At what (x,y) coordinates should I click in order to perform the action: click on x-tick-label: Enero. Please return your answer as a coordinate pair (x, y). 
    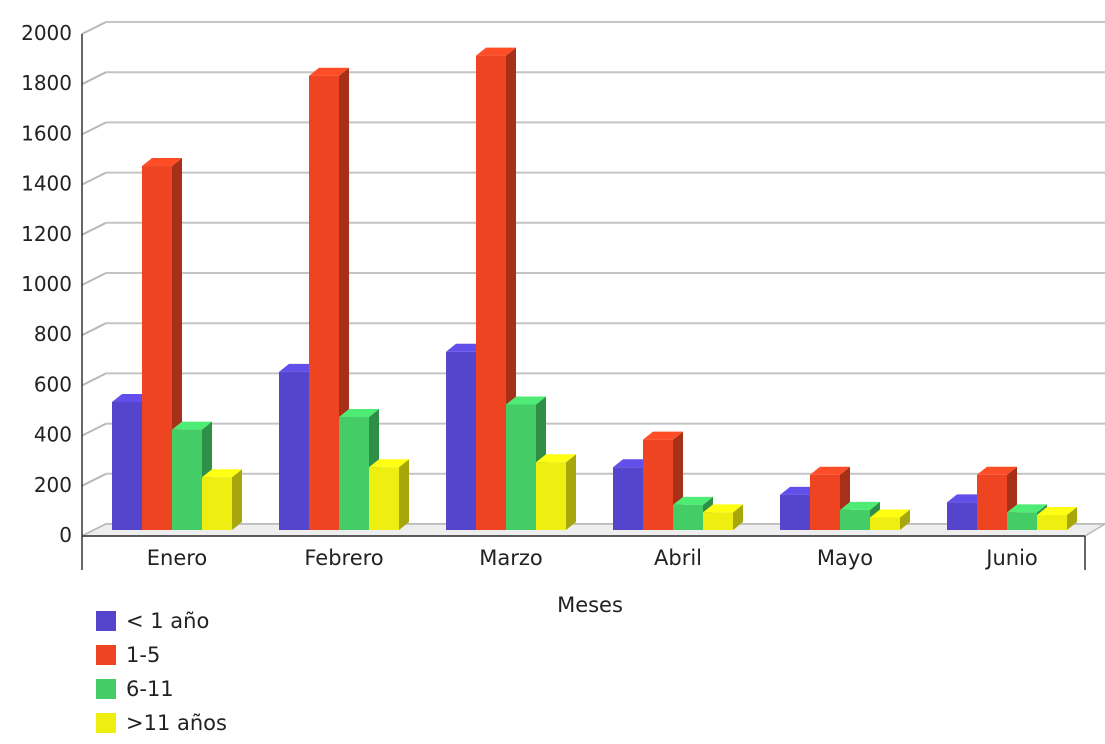
    Looking at the image, I should click on (177, 558).